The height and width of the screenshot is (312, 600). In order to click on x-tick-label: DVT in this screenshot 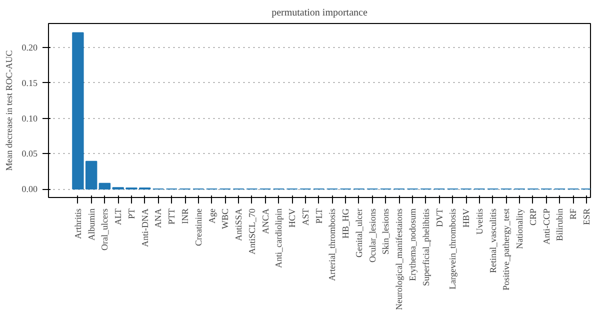, I will do `click(439, 217)`.